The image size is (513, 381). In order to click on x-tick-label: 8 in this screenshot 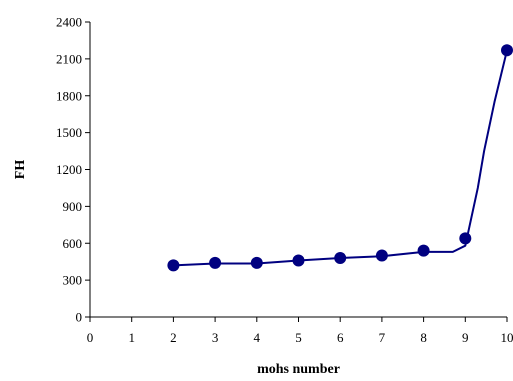, I will do `click(423, 337)`.